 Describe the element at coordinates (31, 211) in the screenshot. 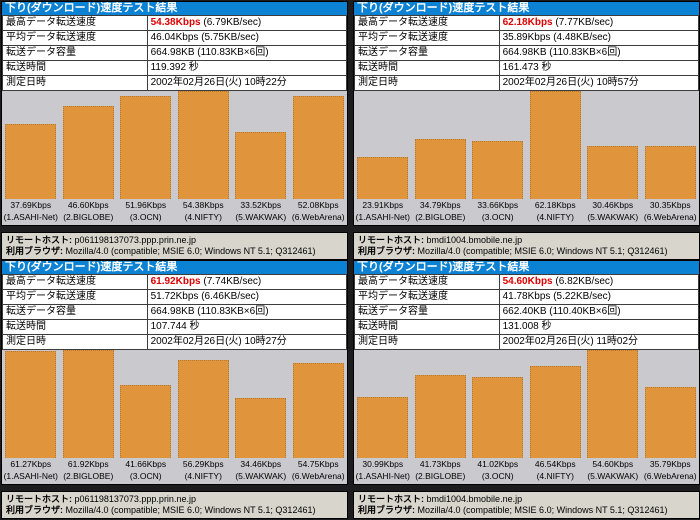

I see `bar-label: 37.69Kbps (1.ASAHI-Net)` at that location.